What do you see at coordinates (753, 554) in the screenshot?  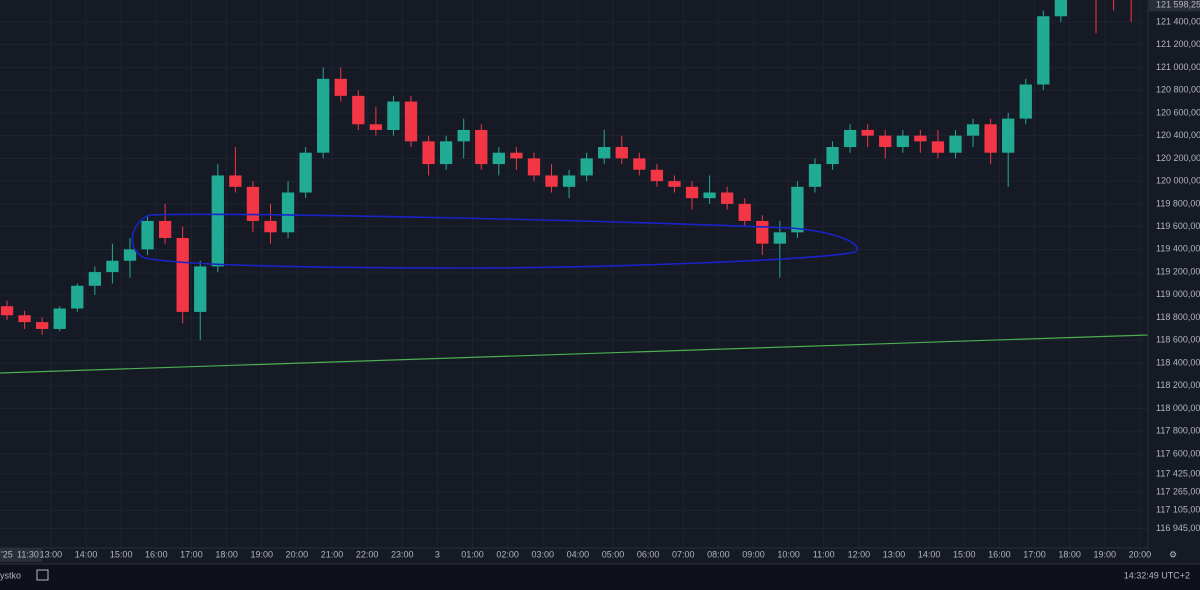 I see `x-tick-label: 09:00` at bounding box center [753, 554].